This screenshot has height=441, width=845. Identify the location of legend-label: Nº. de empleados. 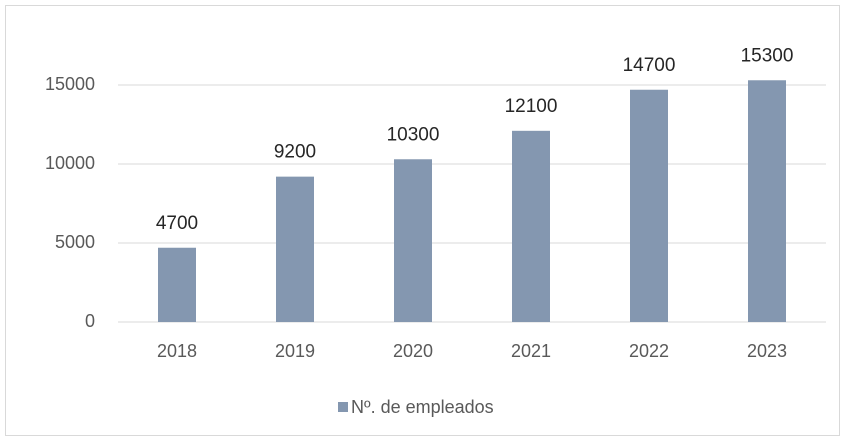
(422, 407).